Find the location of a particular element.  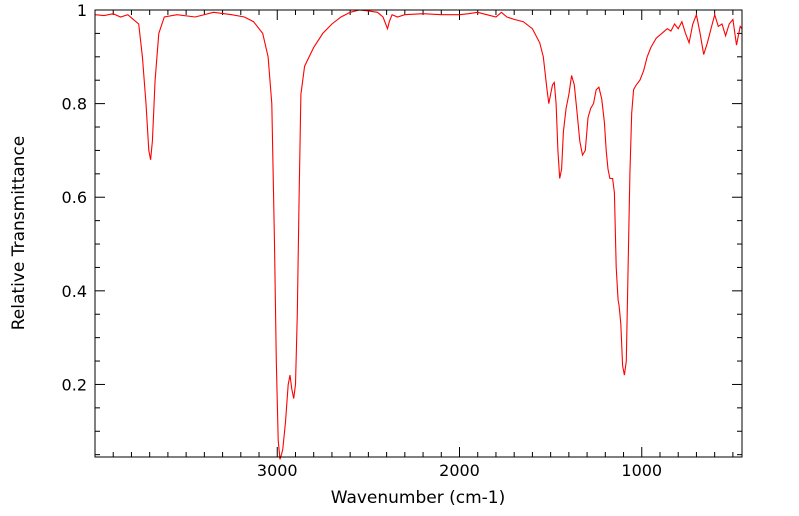

y-tick-label: 0.2 is located at coordinates (74, 384).